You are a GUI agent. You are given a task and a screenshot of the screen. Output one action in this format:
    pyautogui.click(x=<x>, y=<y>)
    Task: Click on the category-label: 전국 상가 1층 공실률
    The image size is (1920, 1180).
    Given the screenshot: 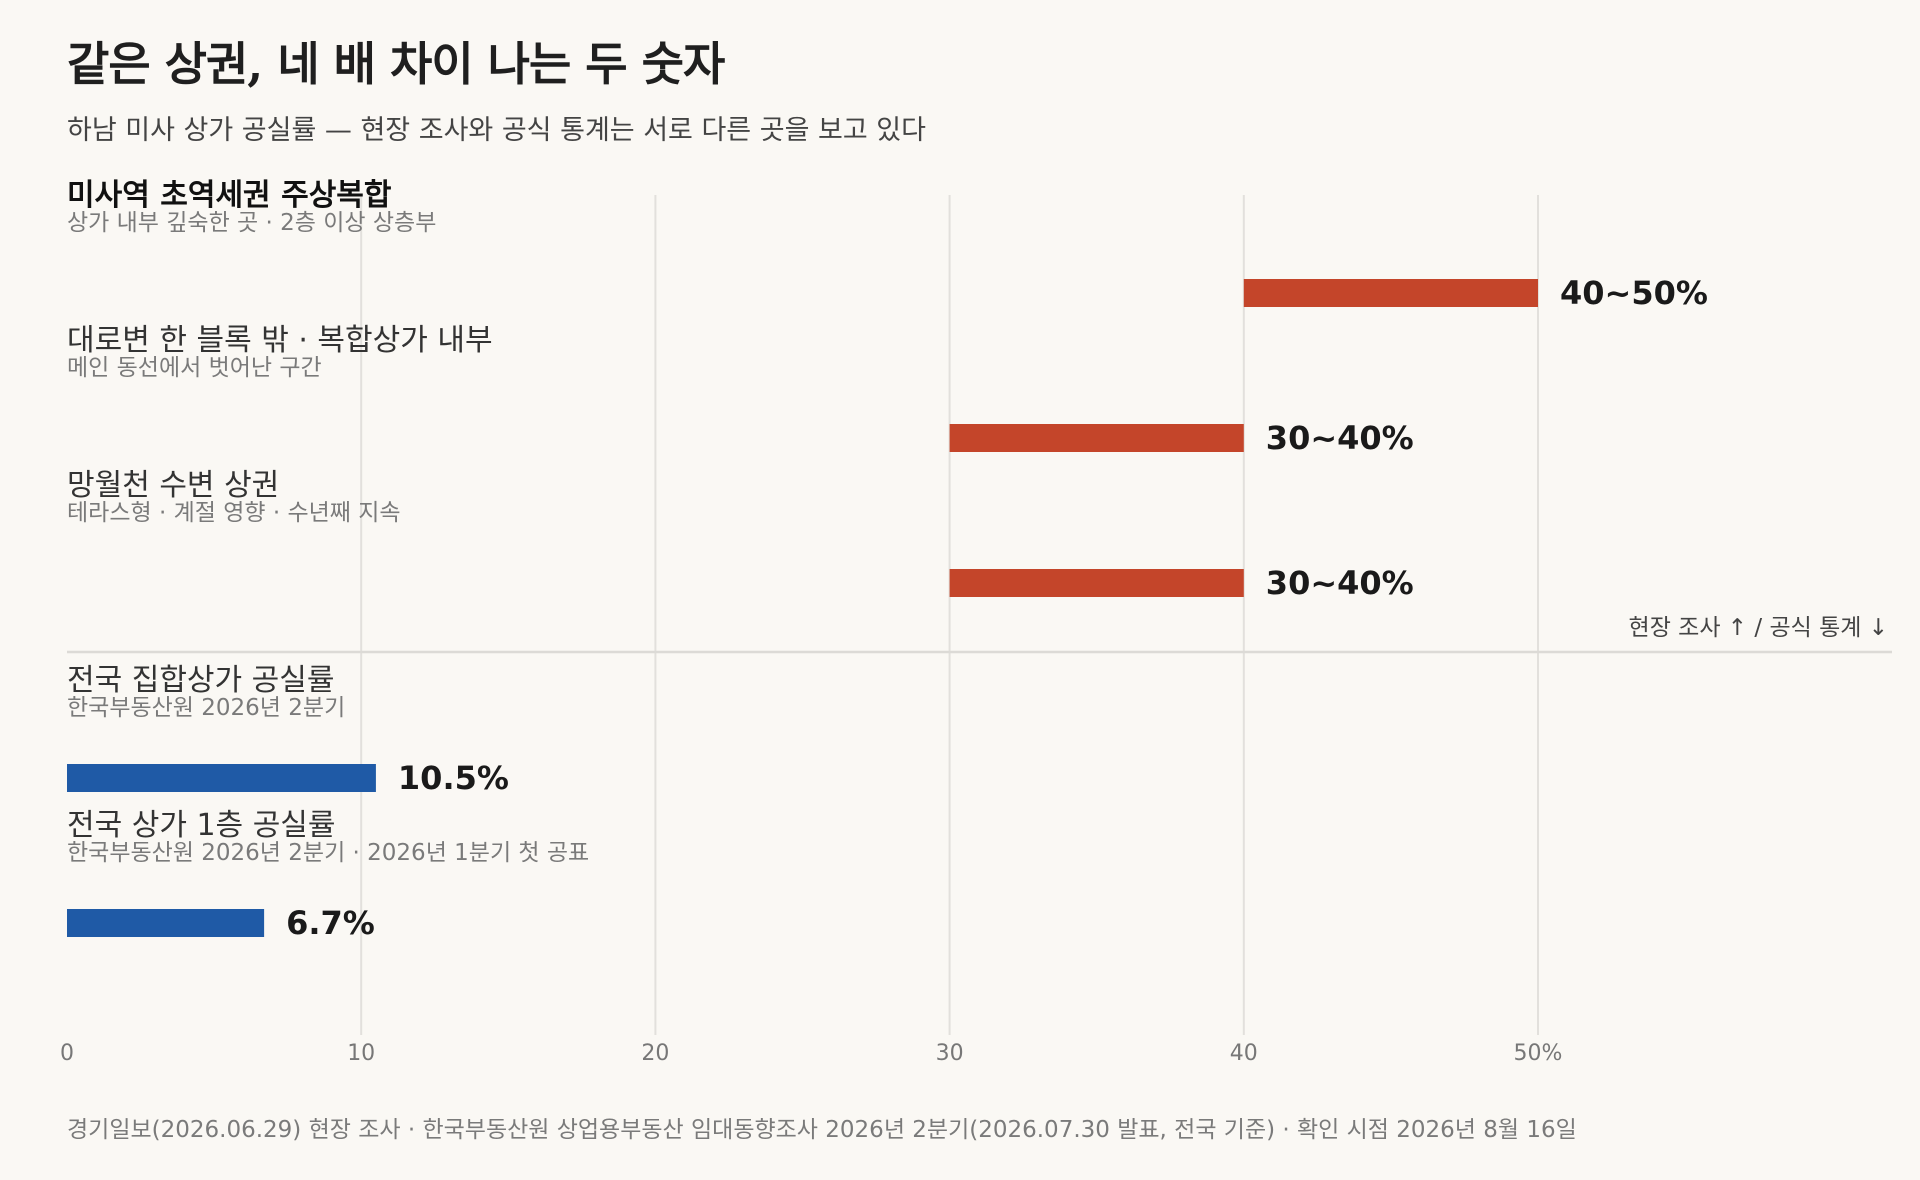 What is the action you would take?
    pyautogui.click(x=201, y=825)
    